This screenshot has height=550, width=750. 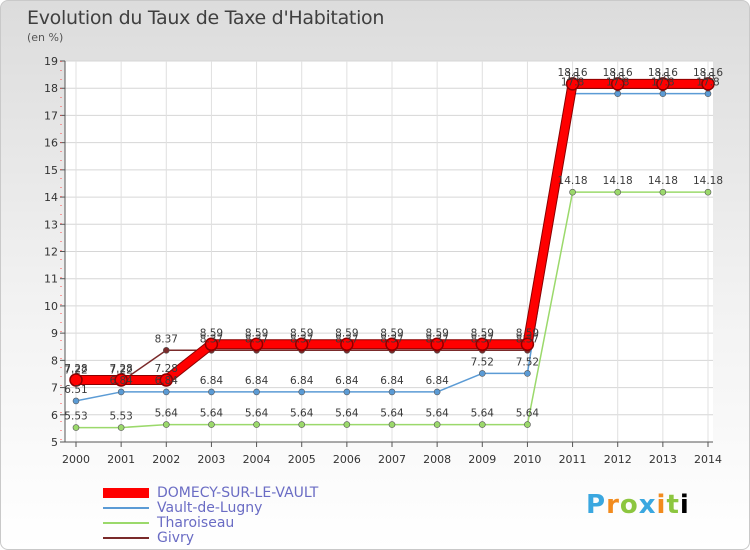 I want to click on x-tick-label: 2008, so click(x=437, y=459).